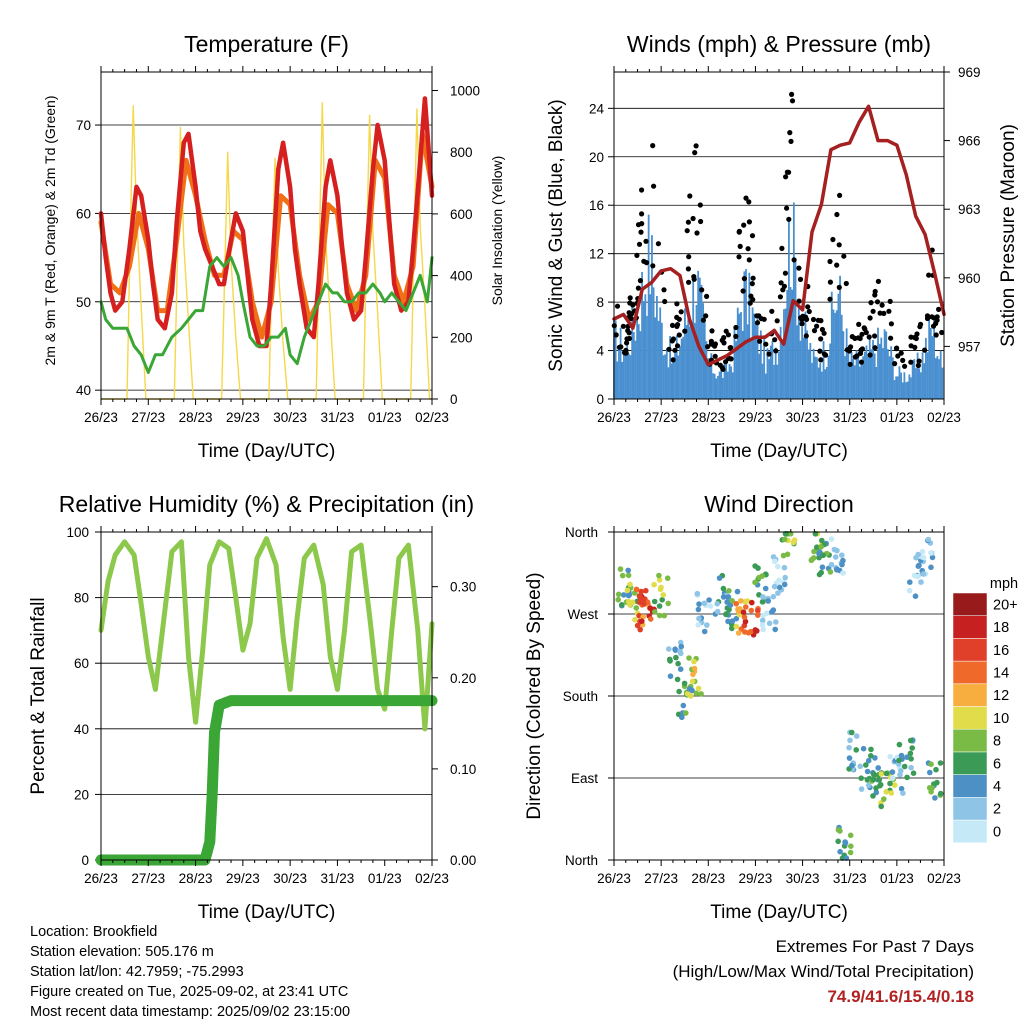 The height and width of the screenshot is (1024, 1024). What do you see at coordinates (969, 209) in the screenshot?
I see `y2-tick-label: 963` at bounding box center [969, 209].